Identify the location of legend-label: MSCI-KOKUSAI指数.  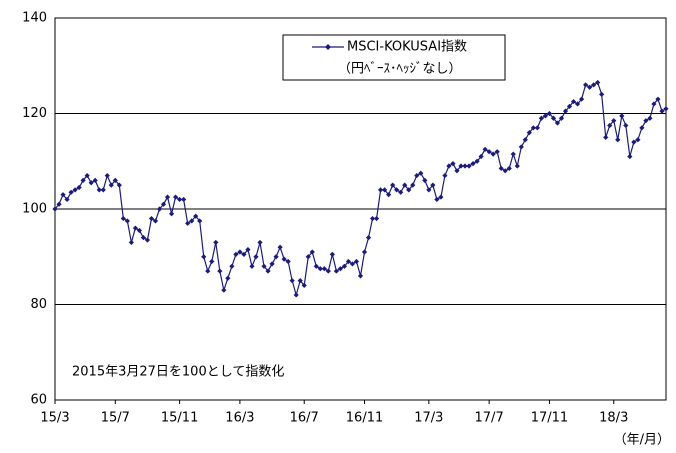
(407, 47).